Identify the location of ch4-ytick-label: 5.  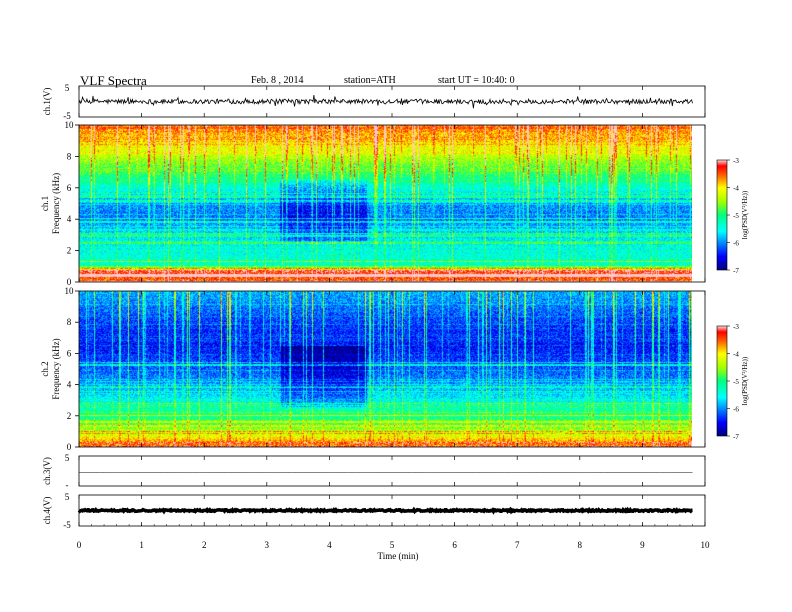
(67, 497).